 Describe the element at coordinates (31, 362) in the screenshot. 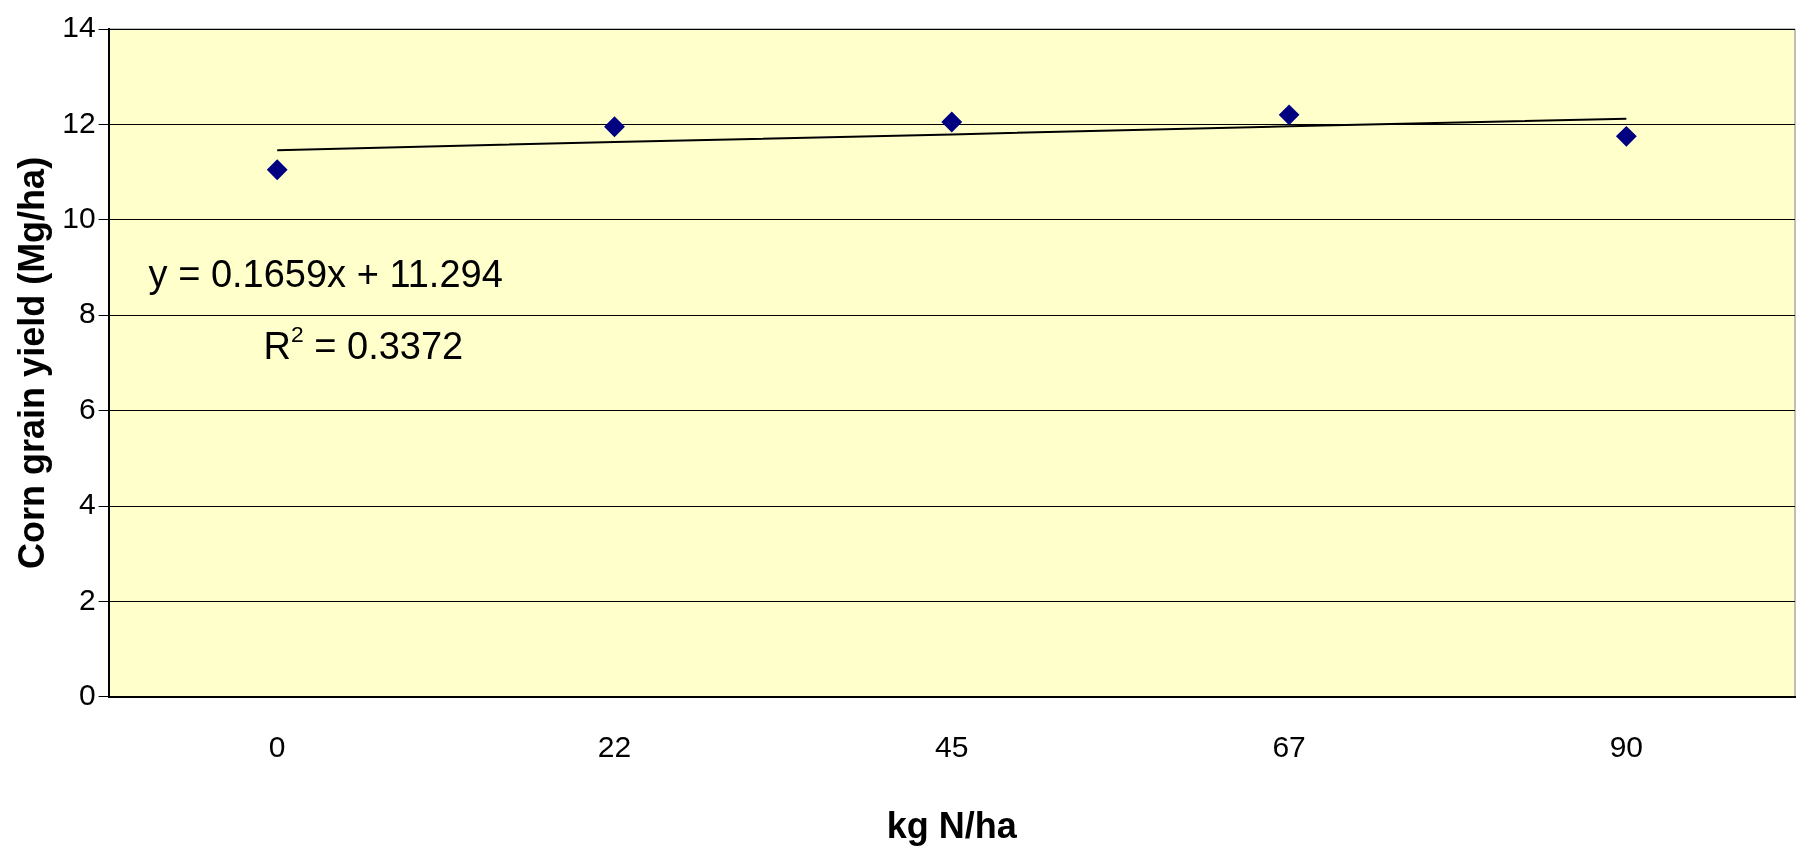

I see `y-axis-title: Corn grain yield (Mg/ha)` at that location.